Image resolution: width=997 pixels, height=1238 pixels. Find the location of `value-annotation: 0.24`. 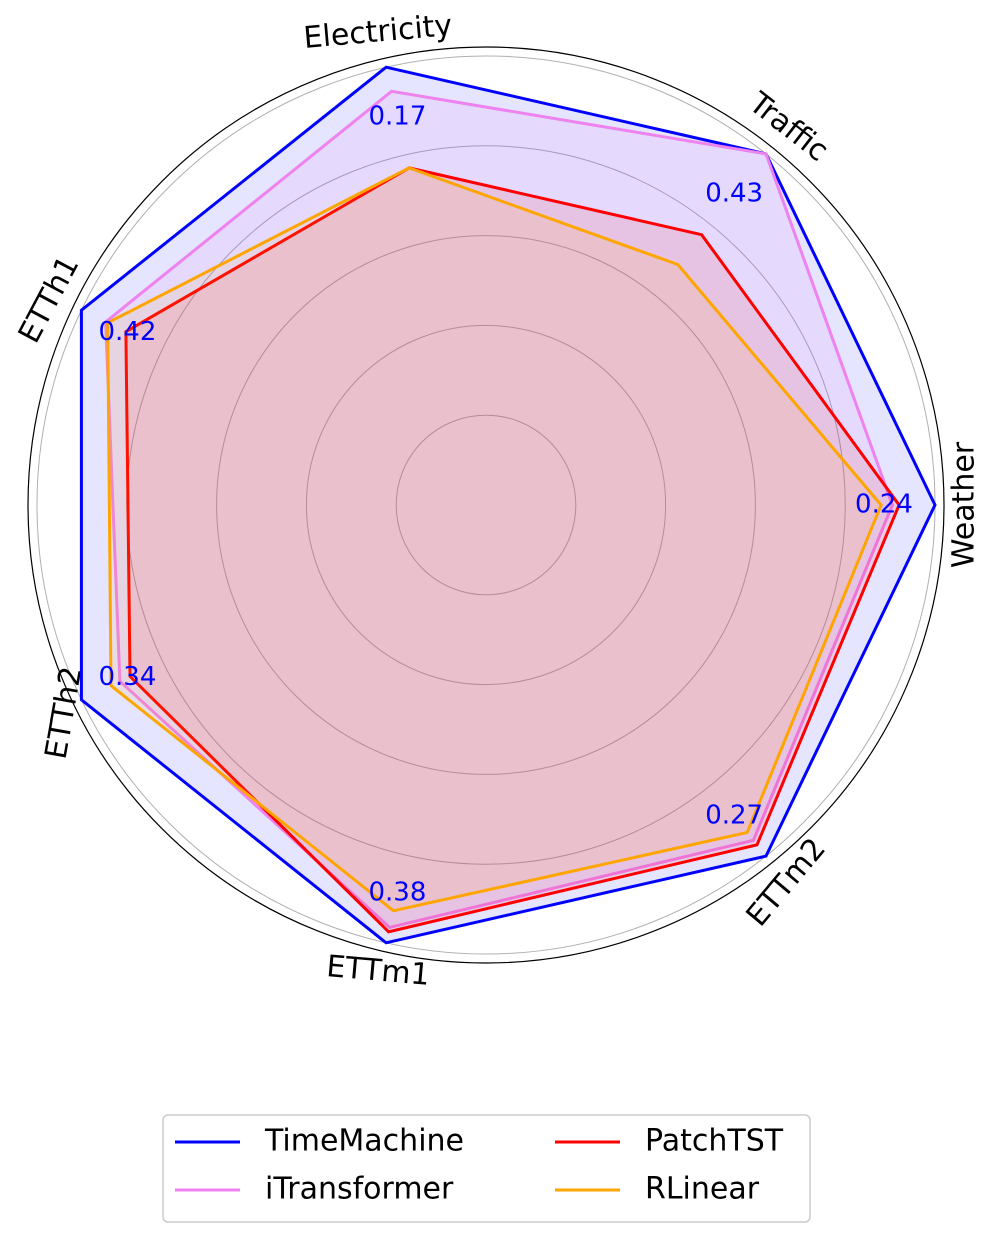

value-annotation: 0.24 is located at coordinates (884, 505).